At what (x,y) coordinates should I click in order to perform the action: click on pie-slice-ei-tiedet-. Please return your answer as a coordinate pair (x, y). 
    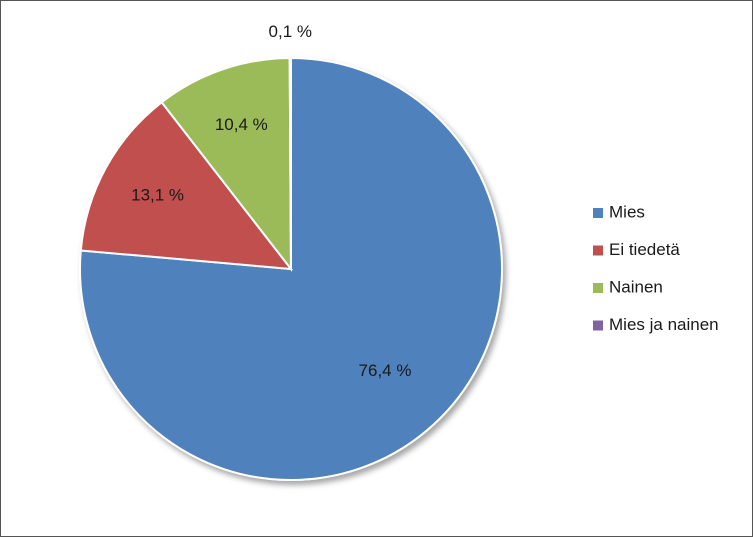
    Looking at the image, I should click on (186, 185).